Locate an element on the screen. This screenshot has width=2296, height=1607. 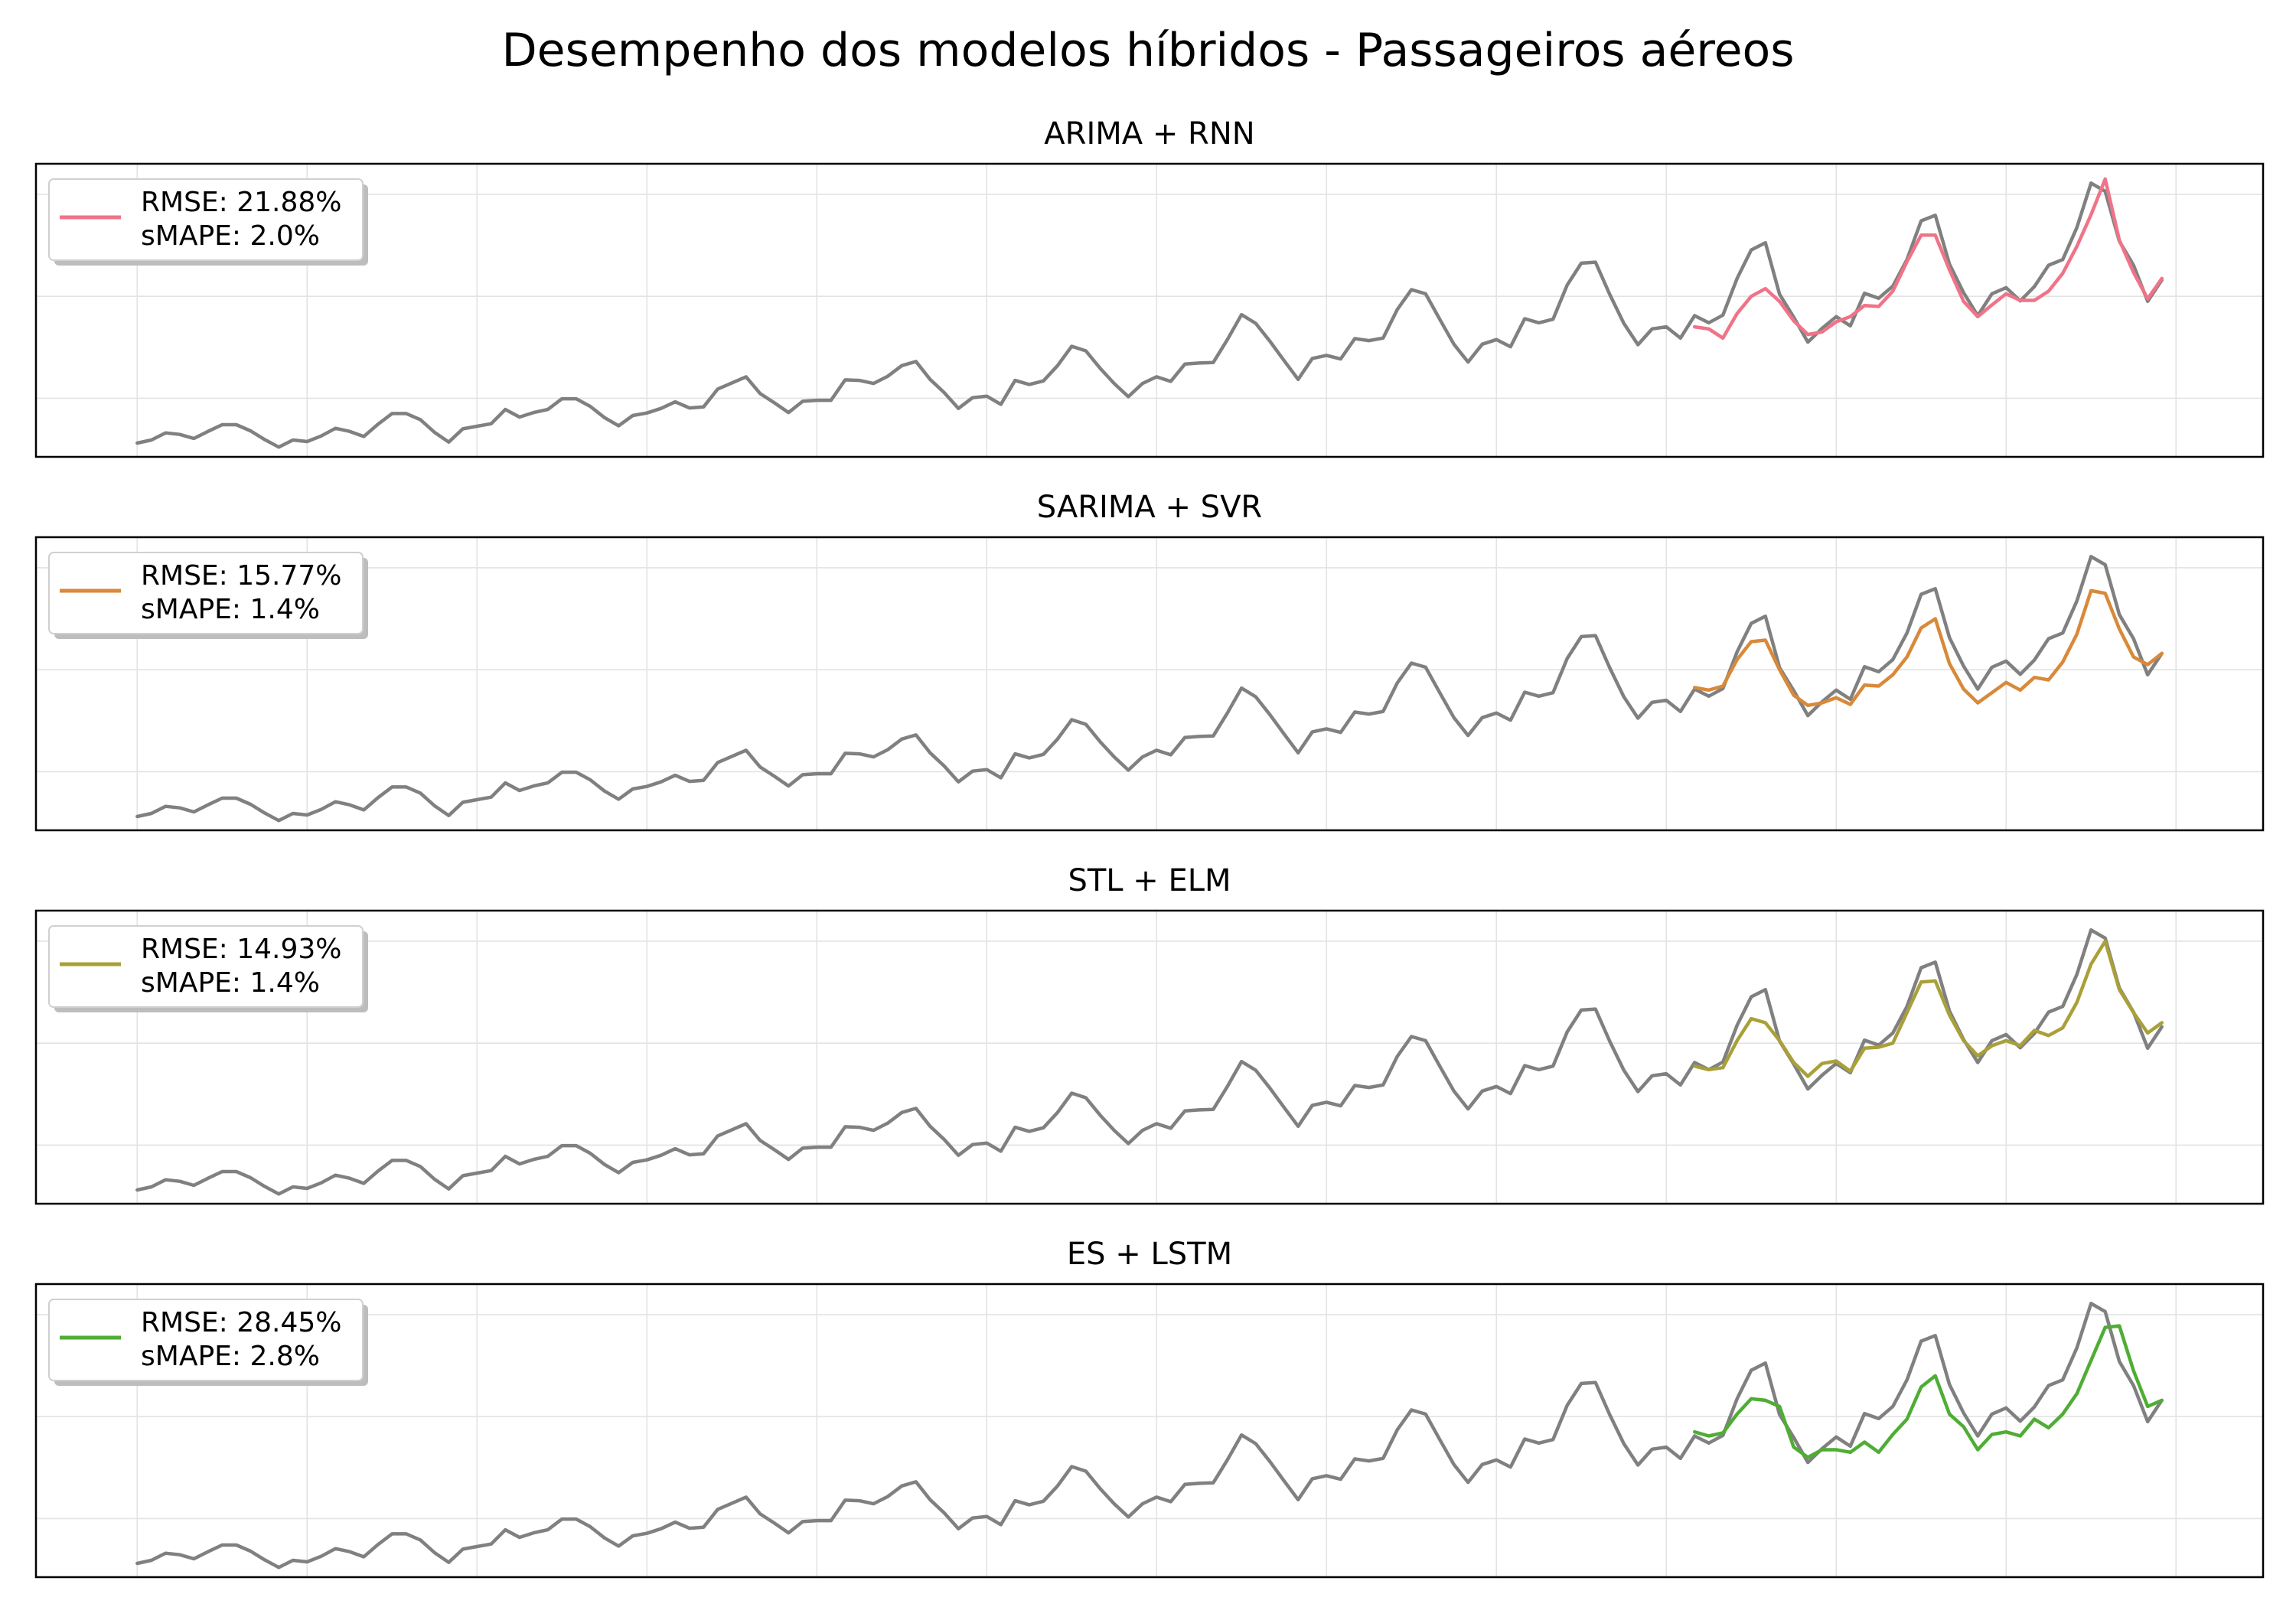
subplot-title: SARIMA + SVR is located at coordinates (1149, 507).